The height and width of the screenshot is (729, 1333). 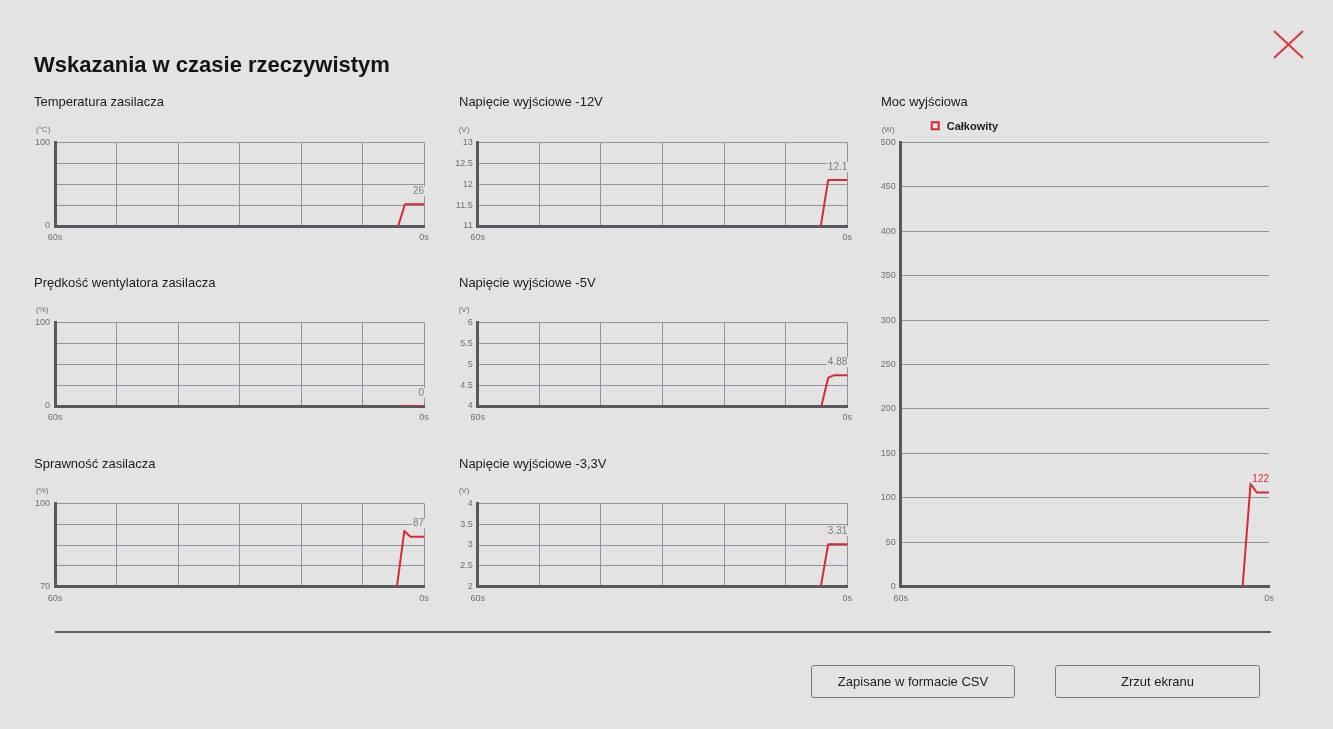 What do you see at coordinates (1261, 479) in the screenshot?
I see `annotation: 122` at bounding box center [1261, 479].